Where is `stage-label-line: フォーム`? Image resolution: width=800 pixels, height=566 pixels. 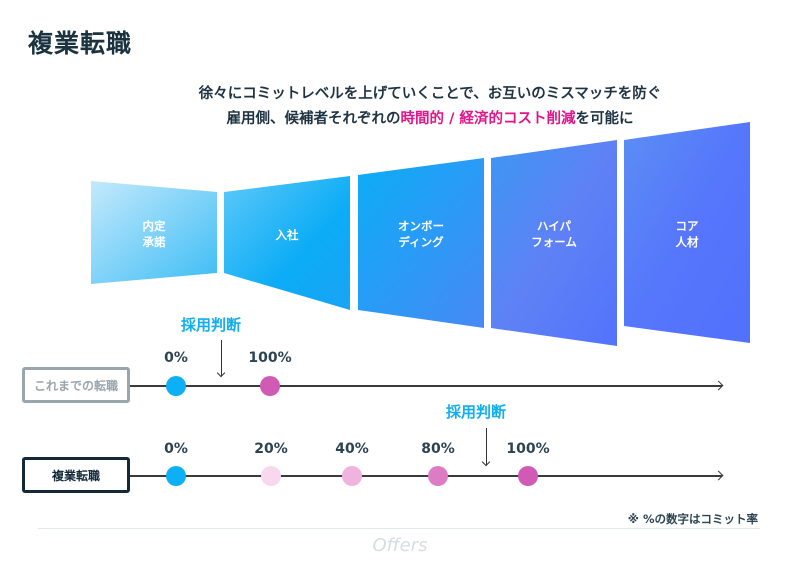 stage-label-line: フォーム is located at coordinates (554, 242).